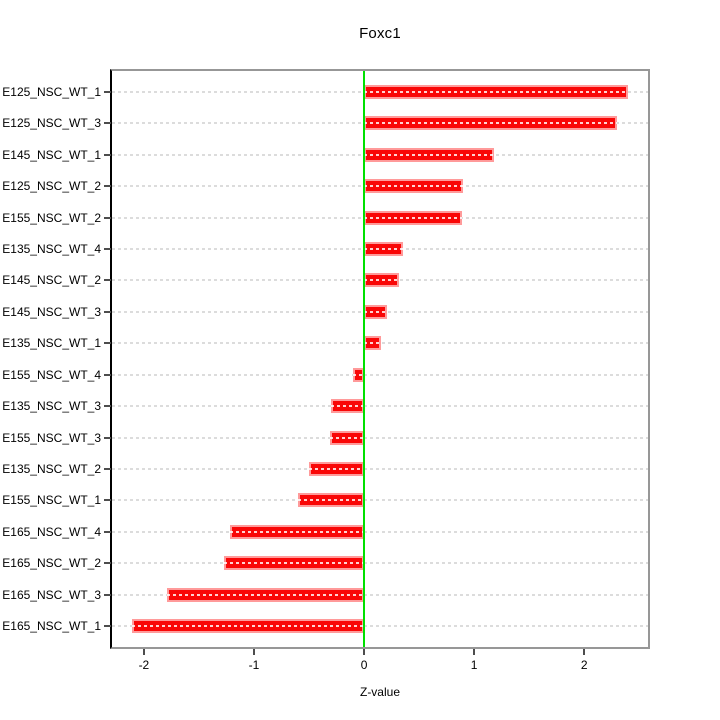 This screenshot has height=720, width=720. What do you see at coordinates (51, 186) in the screenshot?
I see `category-label: E125_NSC_WT_2` at bounding box center [51, 186].